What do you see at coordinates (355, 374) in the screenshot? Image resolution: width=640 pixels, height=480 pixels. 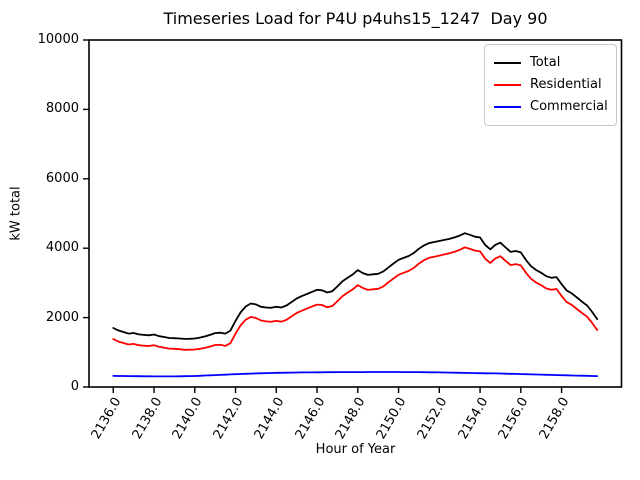 I see `series-commercial-line` at bounding box center [355, 374].